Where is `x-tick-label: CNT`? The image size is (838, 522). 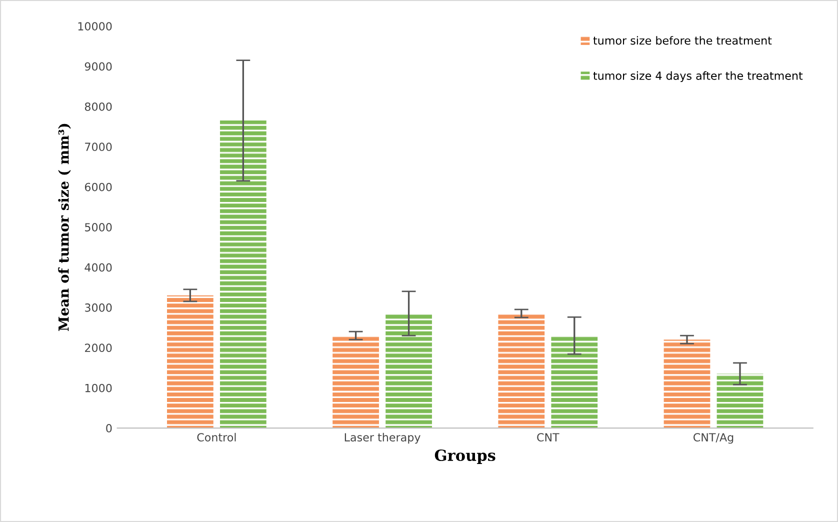
x-tick-label: CNT is located at coordinates (548, 437).